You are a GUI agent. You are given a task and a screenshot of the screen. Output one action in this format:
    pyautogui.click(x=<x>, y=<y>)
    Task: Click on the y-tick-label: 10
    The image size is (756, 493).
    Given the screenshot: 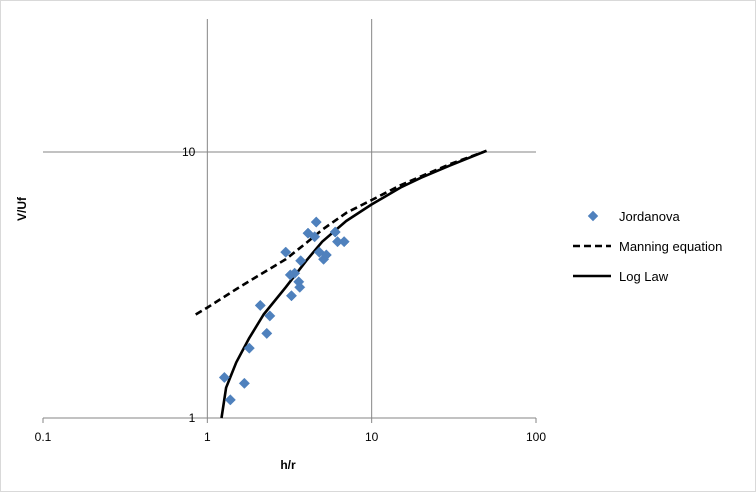 What is the action you would take?
    pyautogui.click(x=189, y=152)
    